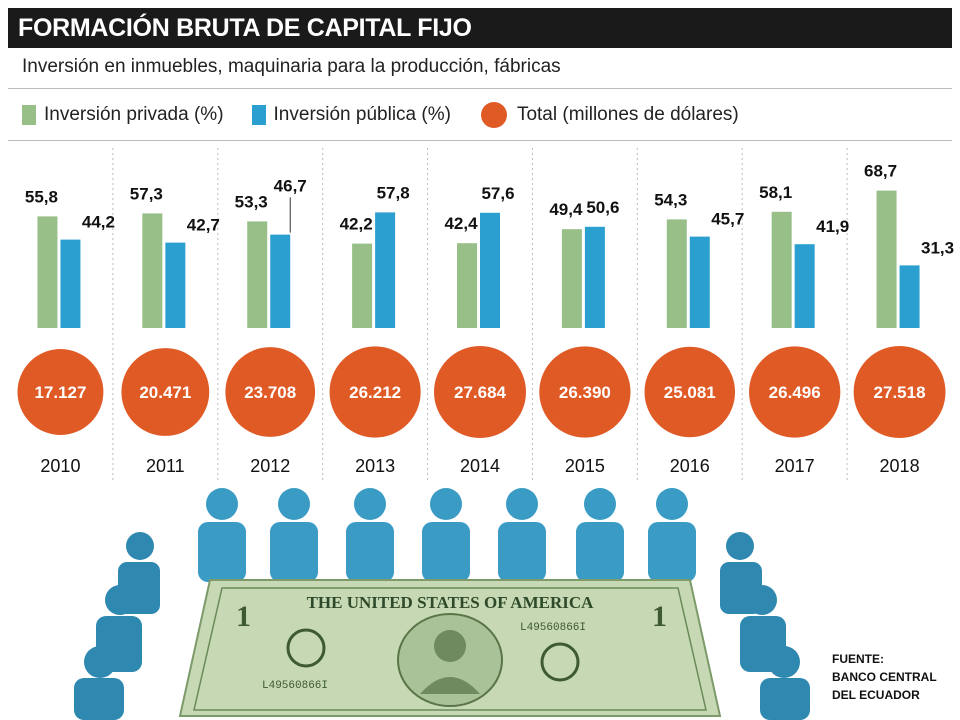 This screenshot has width=960, height=720. I want to click on label-private-2011: 57,3, so click(146, 193).